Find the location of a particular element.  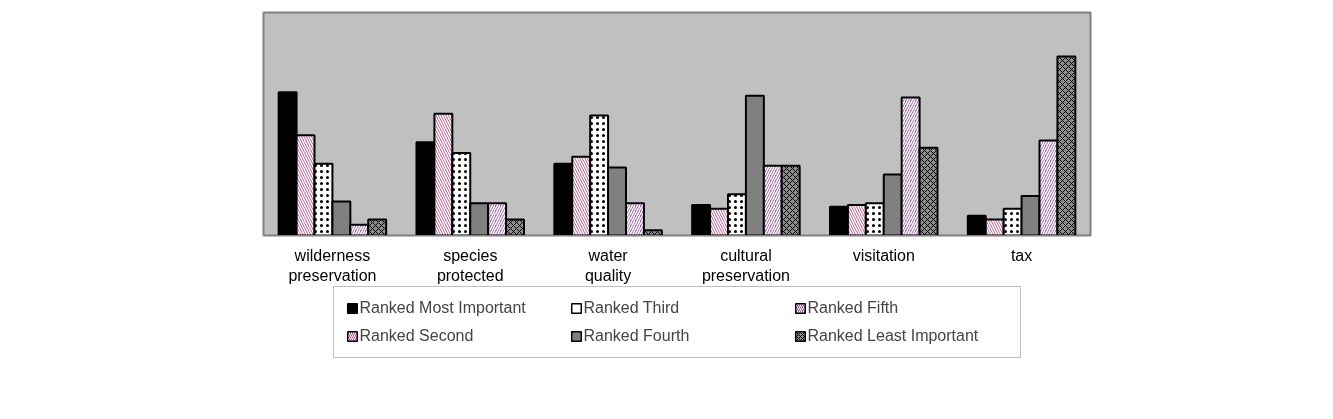

legend-label: Ranked Fifth is located at coordinates (853, 308).